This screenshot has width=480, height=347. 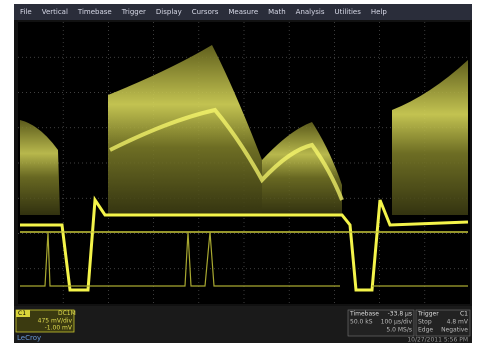 What do you see at coordinates (428, 314) in the screenshot?
I see `trigger-label: Trigger` at bounding box center [428, 314].